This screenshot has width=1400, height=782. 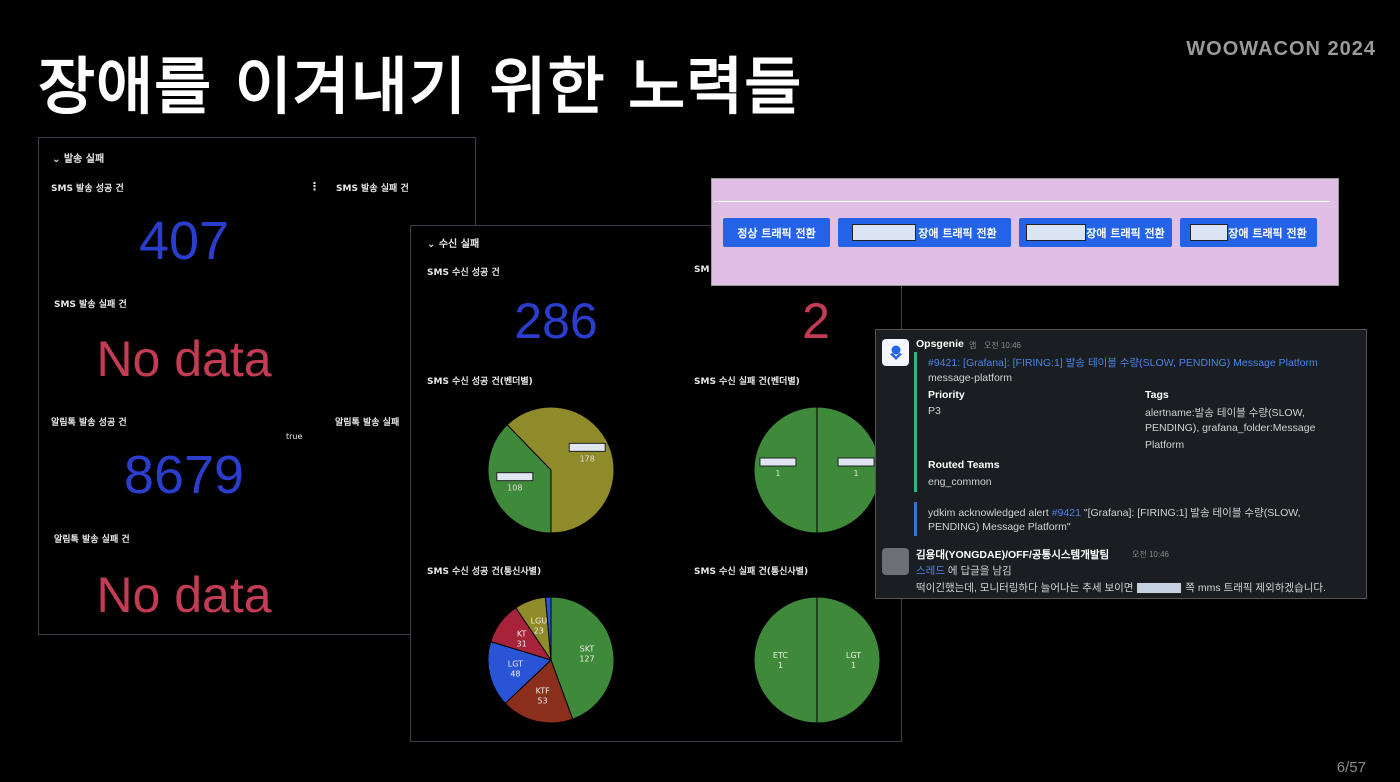 I want to click on sender-name: Opsgenie, so click(x=940, y=344).